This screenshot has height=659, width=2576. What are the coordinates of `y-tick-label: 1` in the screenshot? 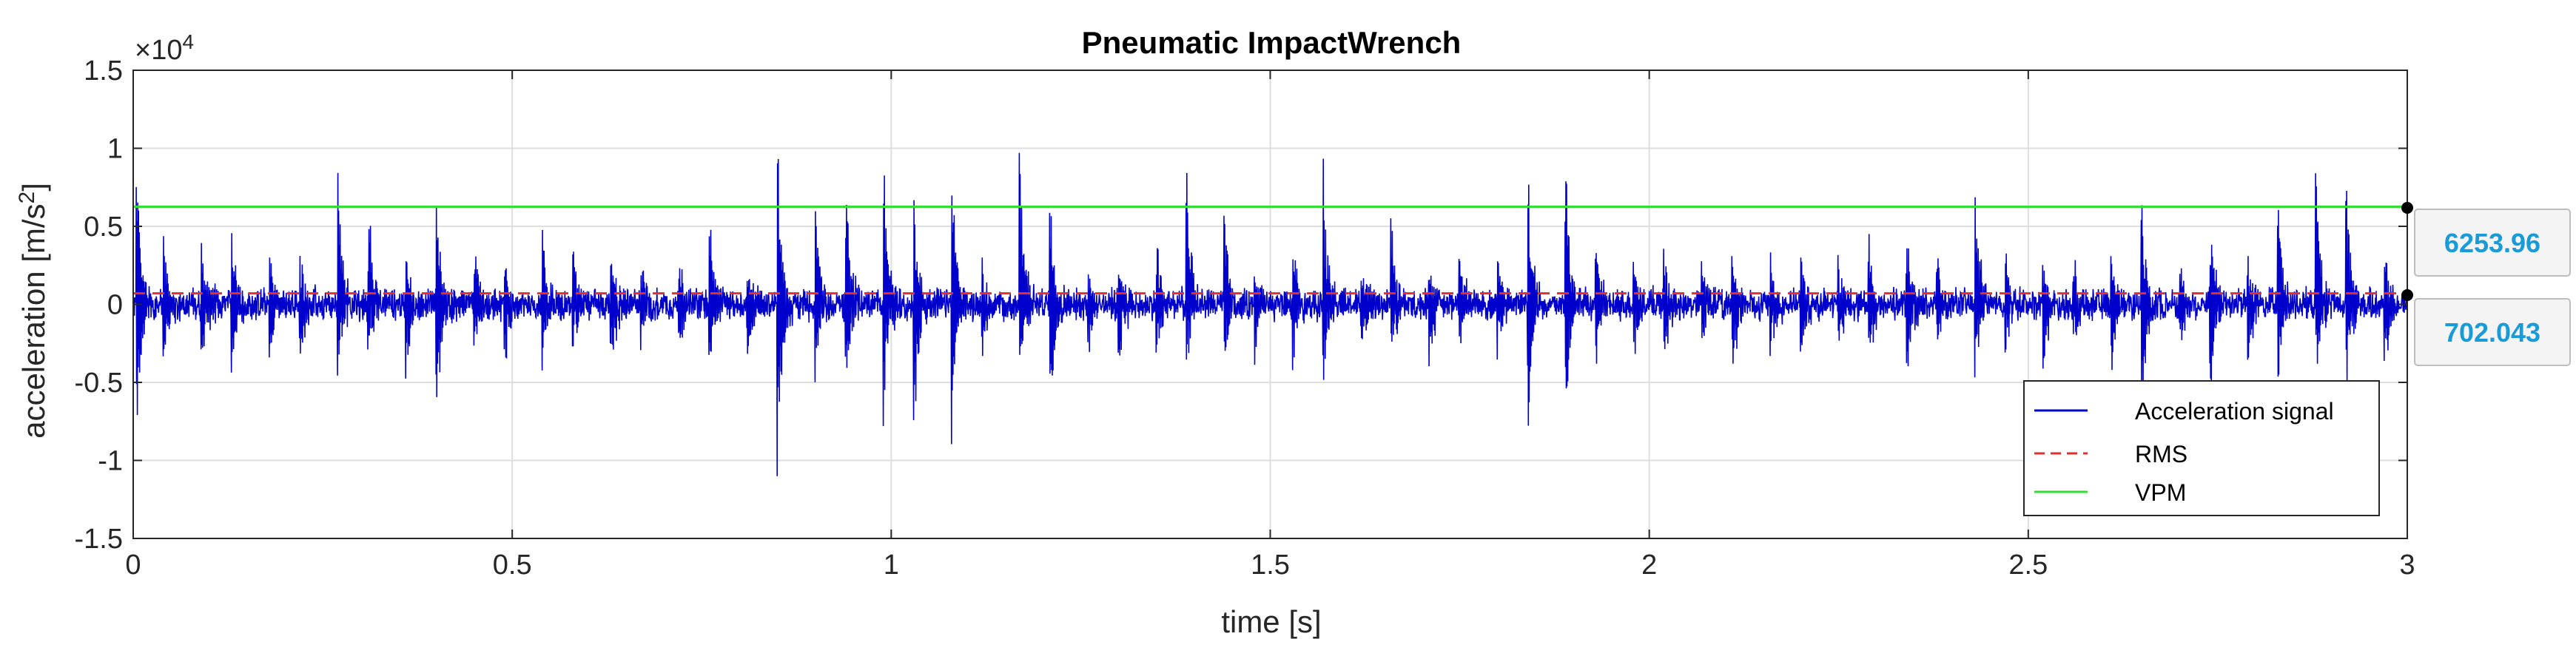 It's located at (115, 149).